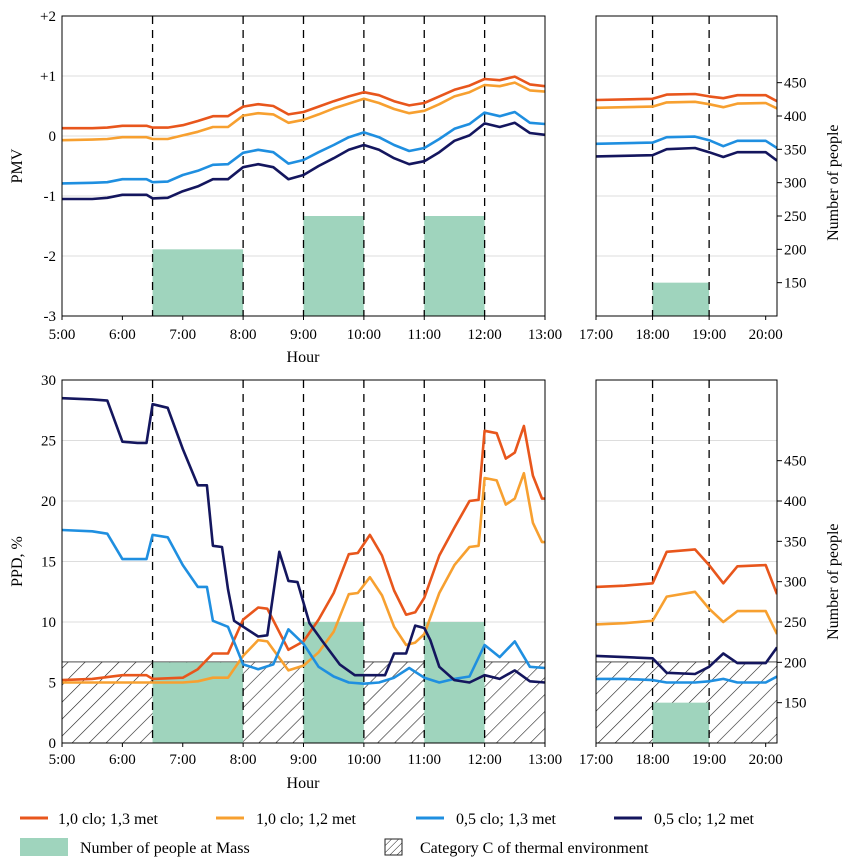 The height and width of the screenshot is (861, 846). I want to click on pmv-x-tick-label: 18:00, so click(652, 335).